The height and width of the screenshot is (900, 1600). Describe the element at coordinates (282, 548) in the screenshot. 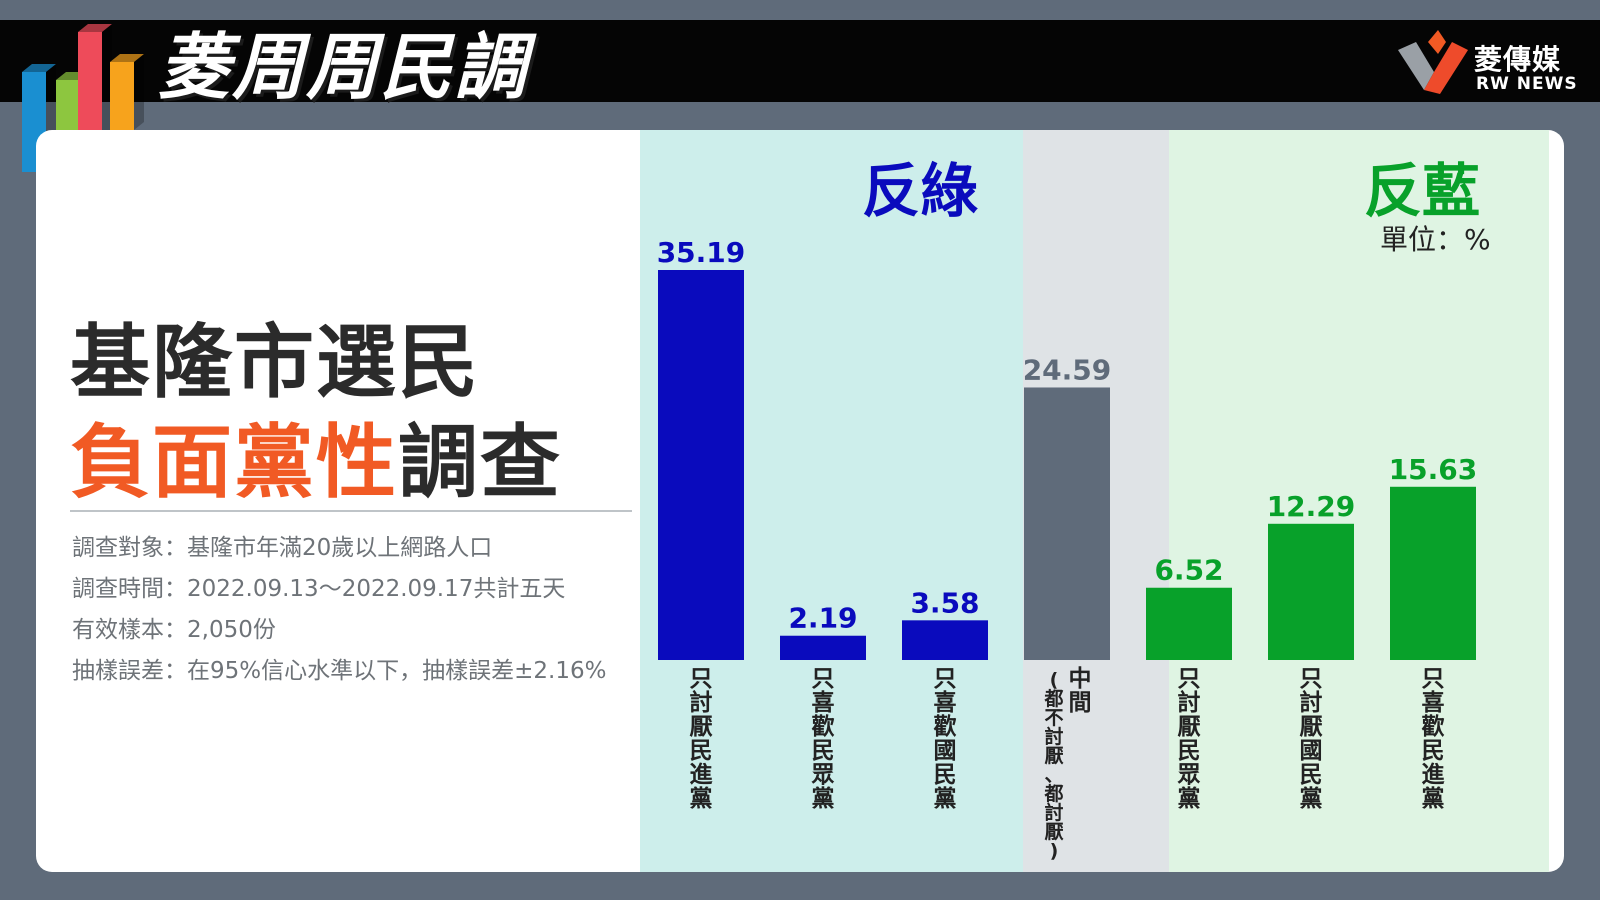

I see `survey-target: 調查對象：基隆市年滿20歲以上網路人口` at that location.